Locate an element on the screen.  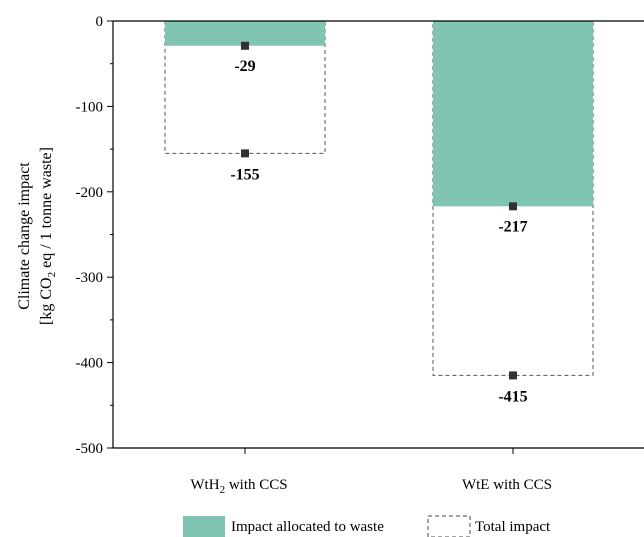
impact-allocated-data-label: -217 is located at coordinates (512, 226).